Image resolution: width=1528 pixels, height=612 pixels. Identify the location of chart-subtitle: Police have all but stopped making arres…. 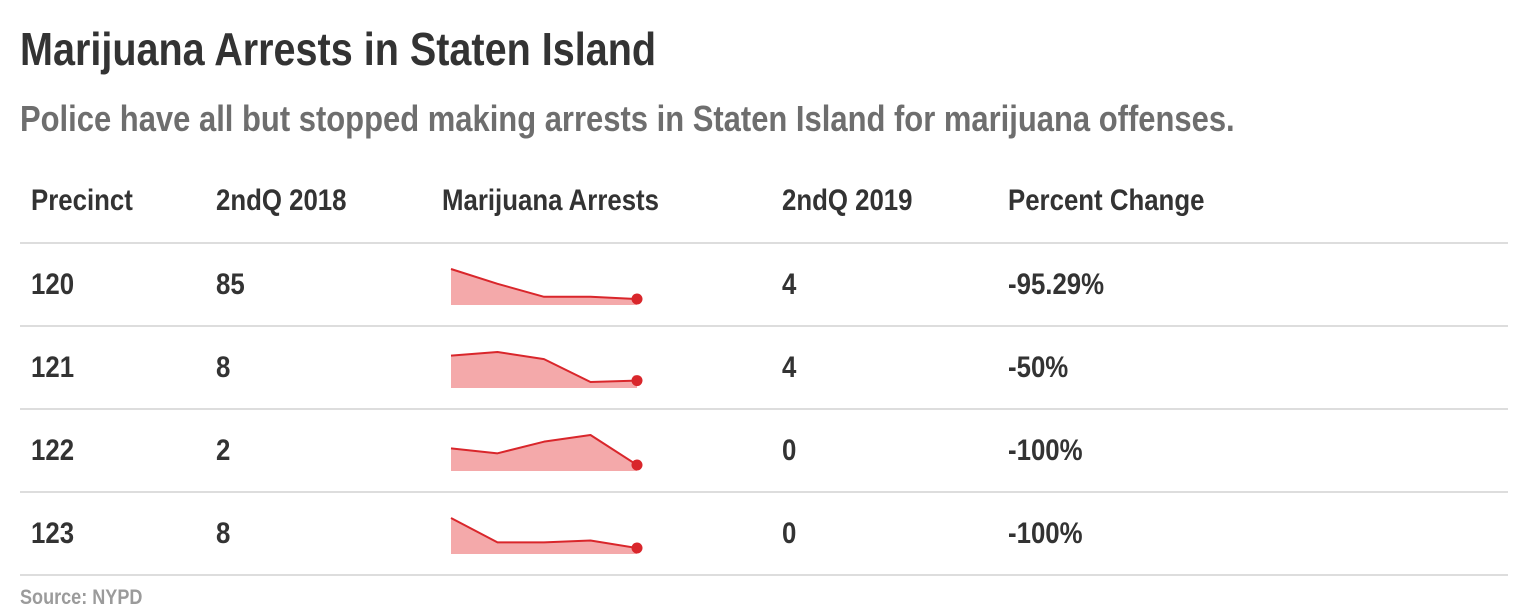
(627, 118).